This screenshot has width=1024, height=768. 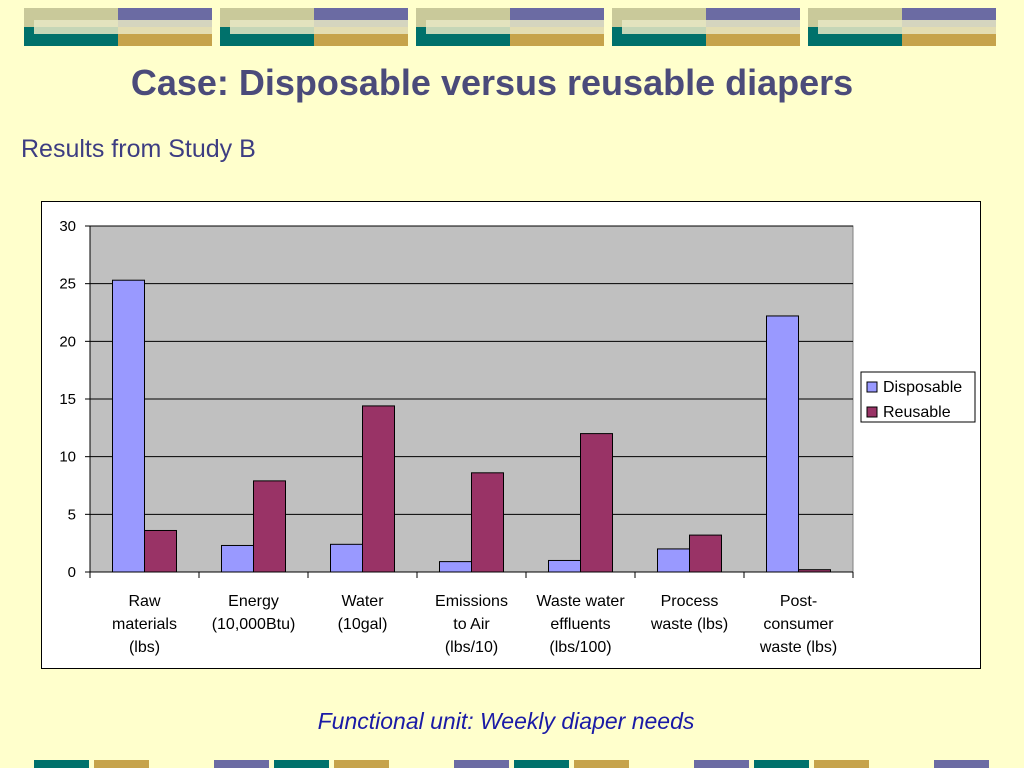 What do you see at coordinates (492, 82) in the screenshot?
I see `slide-title: Case: Disposable versus reusable diapers` at bounding box center [492, 82].